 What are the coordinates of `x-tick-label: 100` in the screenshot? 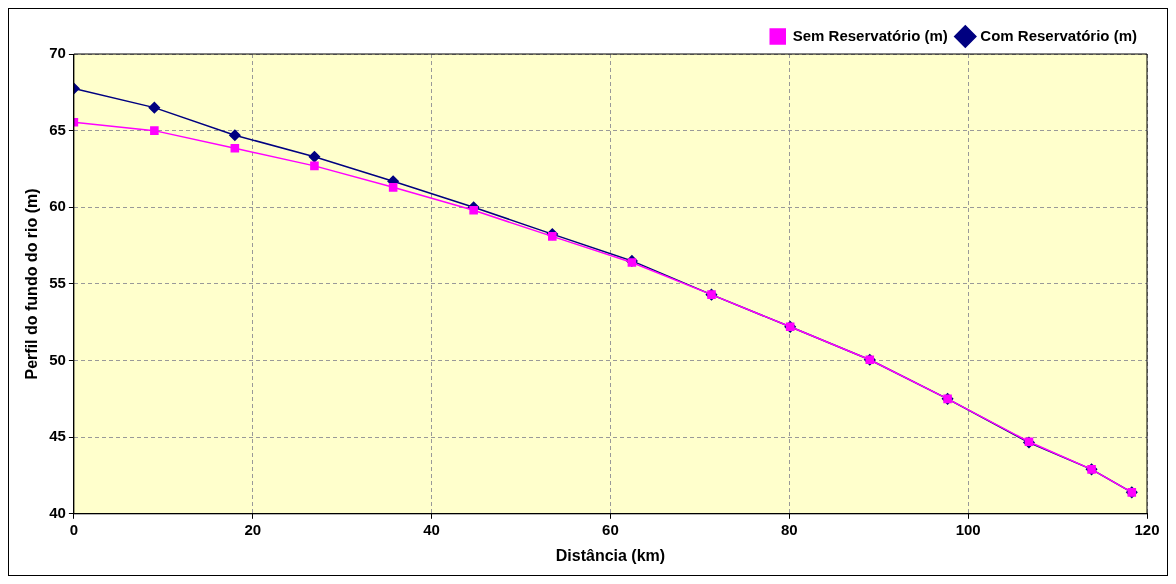 It's located at (968, 529).